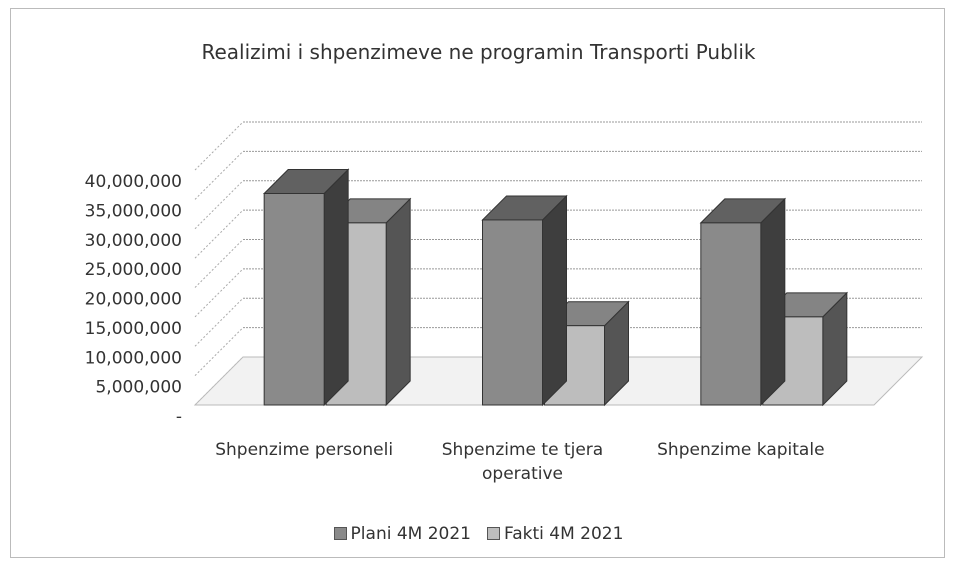  I want to click on x-tick-label: Shpenzime kapitale, so click(741, 450).